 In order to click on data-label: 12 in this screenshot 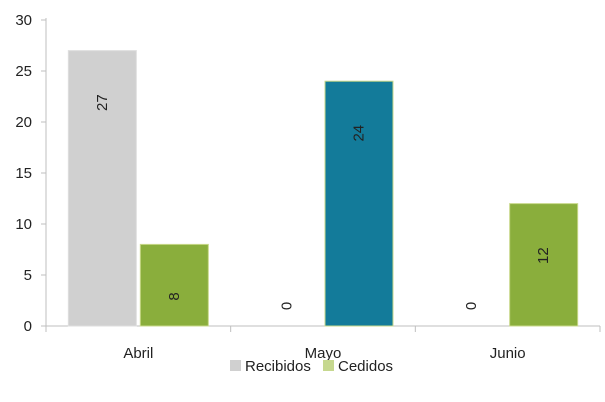, I will do `click(543, 255)`.